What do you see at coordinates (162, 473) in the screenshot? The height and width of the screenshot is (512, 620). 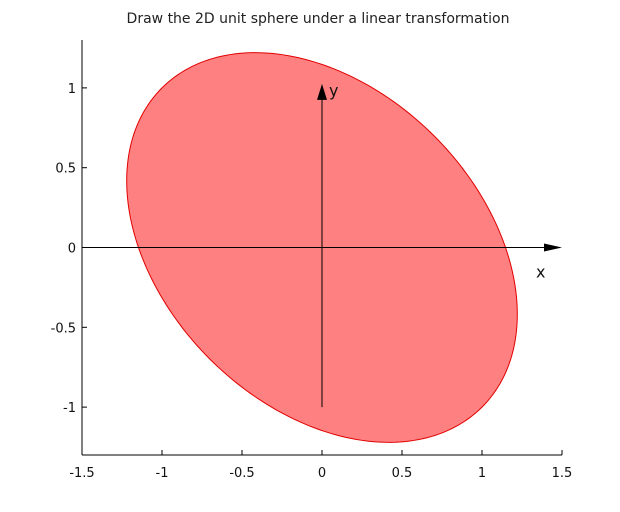 I see `x-tick-label: -1` at bounding box center [162, 473].